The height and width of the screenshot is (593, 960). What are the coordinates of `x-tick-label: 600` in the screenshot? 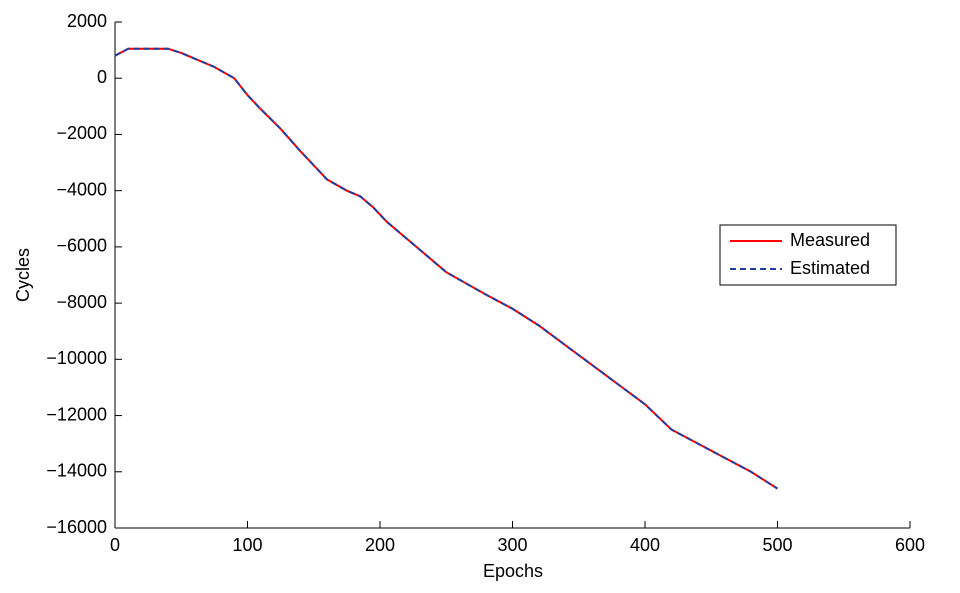 It's located at (910, 545).